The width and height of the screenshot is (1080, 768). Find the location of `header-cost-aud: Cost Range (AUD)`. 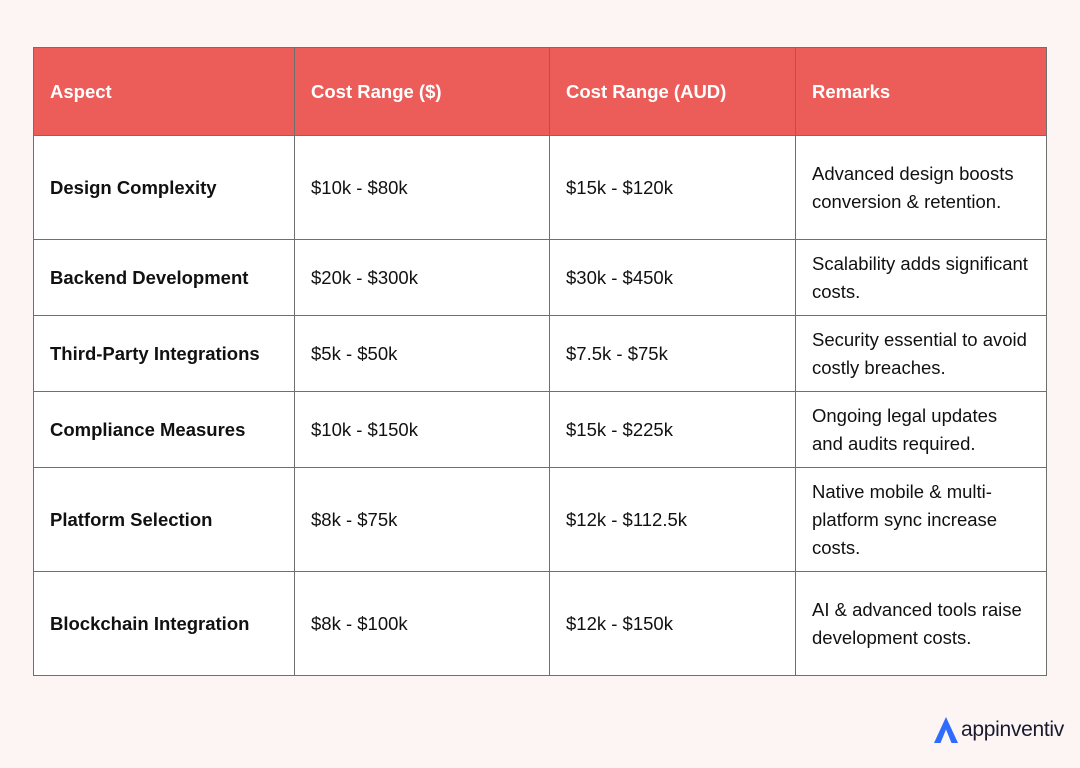

header-cost-aud: Cost Range (AUD) is located at coordinates (672, 91).